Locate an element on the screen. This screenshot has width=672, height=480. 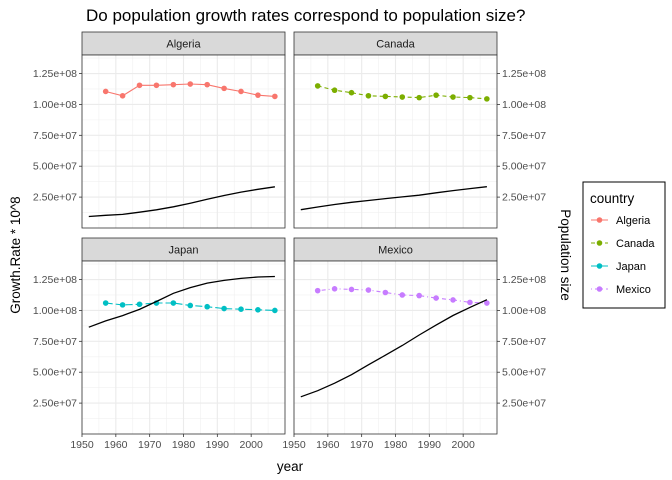
legend: country Algeria Canada Japan Mexico is located at coordinates (624, 245).